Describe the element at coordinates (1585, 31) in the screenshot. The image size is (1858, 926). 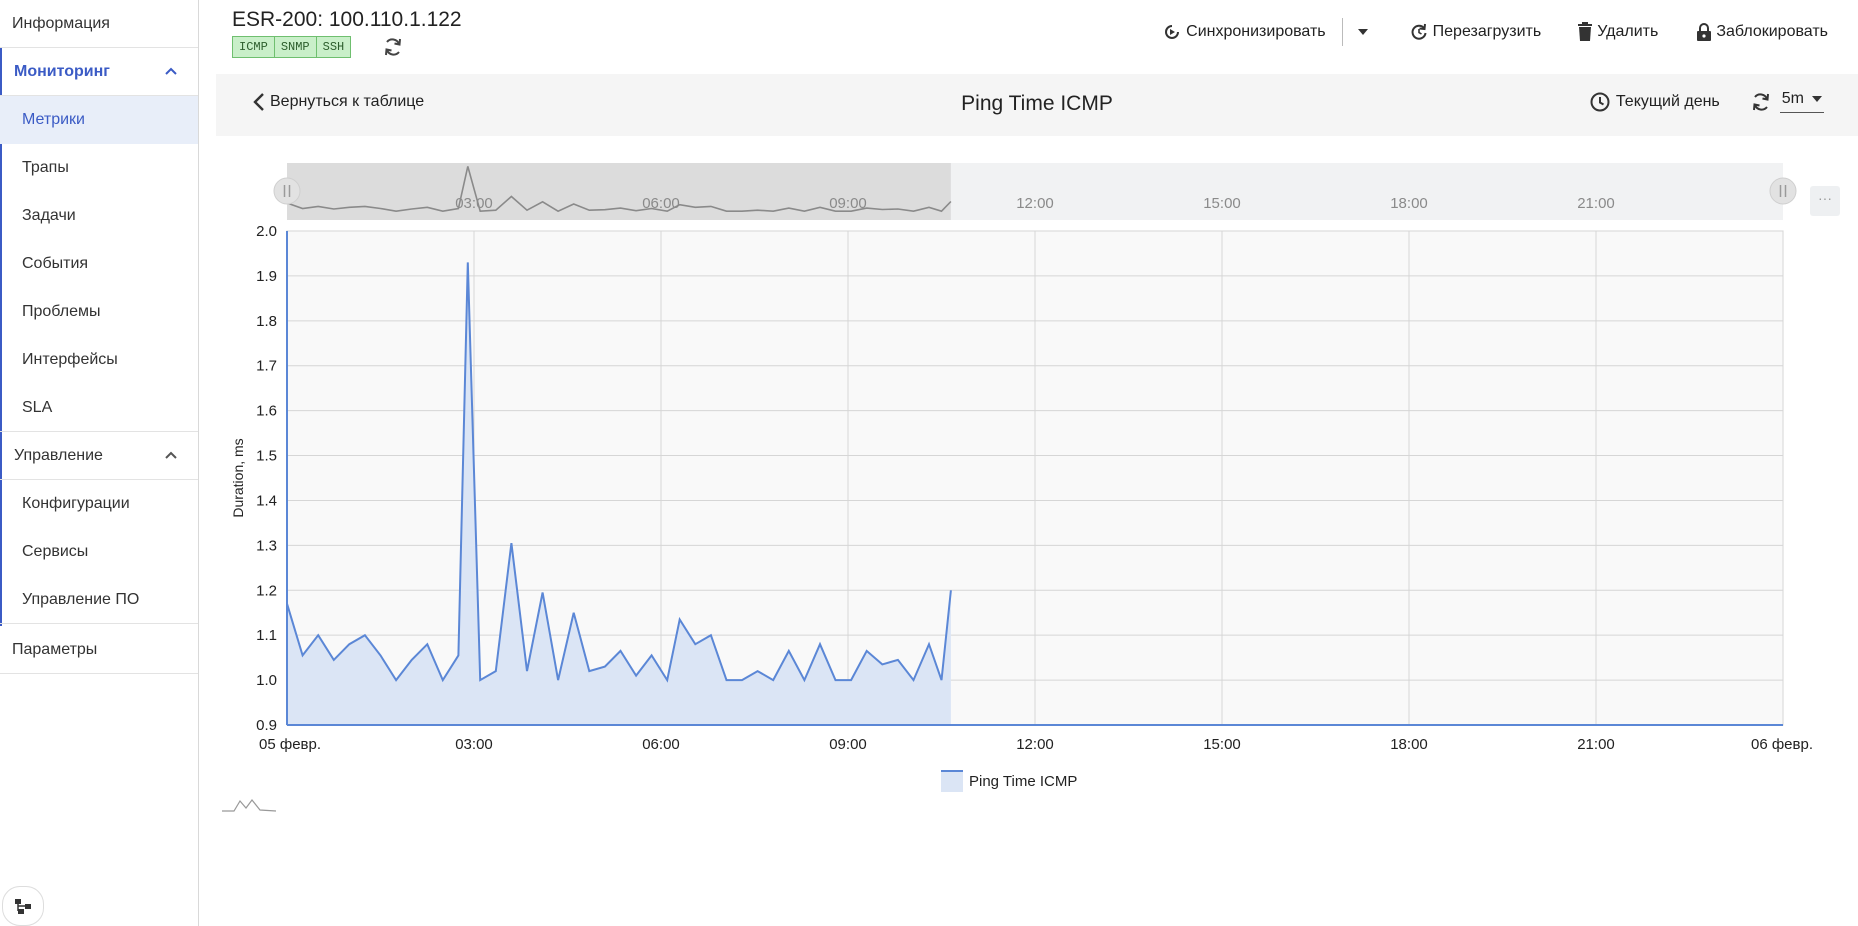
I see `trash-icon` at that location.